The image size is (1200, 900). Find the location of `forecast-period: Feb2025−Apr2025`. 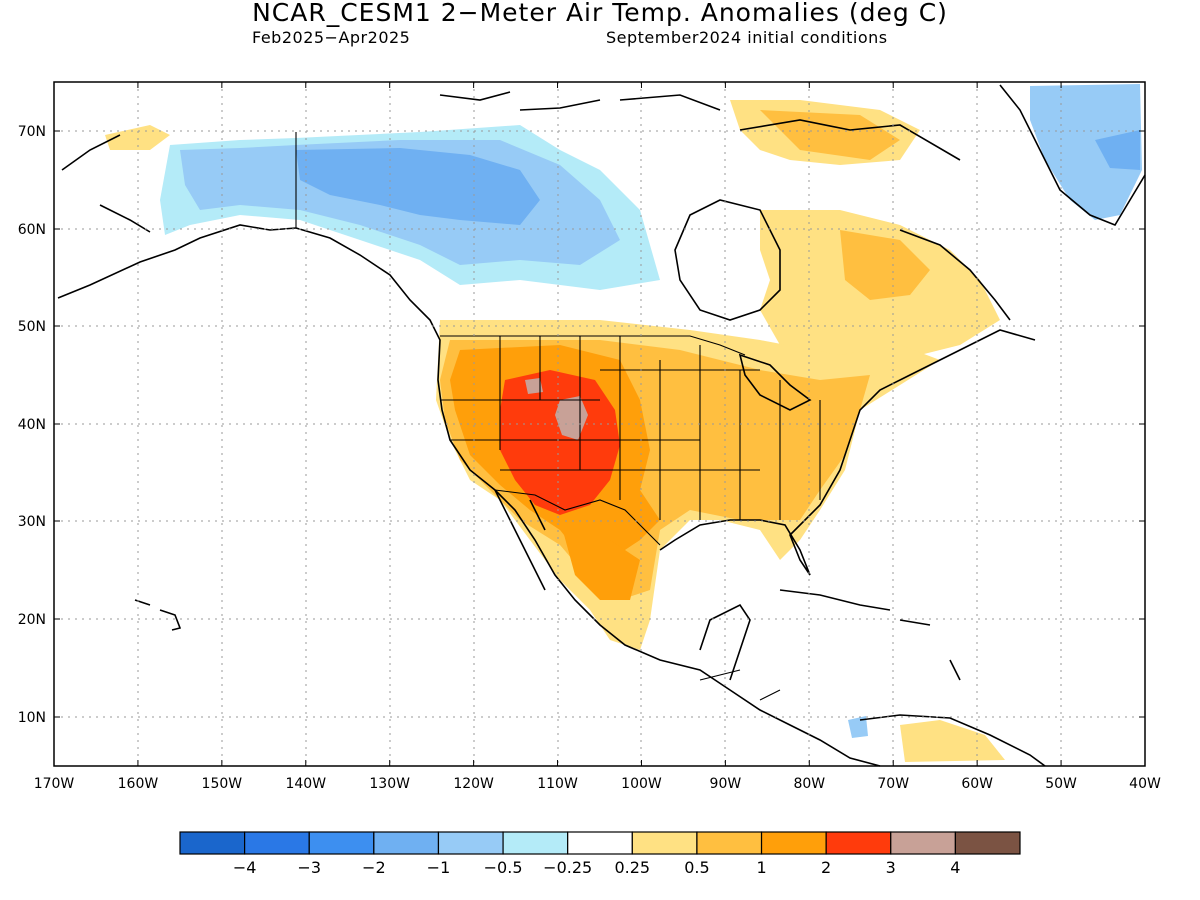

forecast-period: Feb2025−Apr2025 is located at coordinates (331, 37).